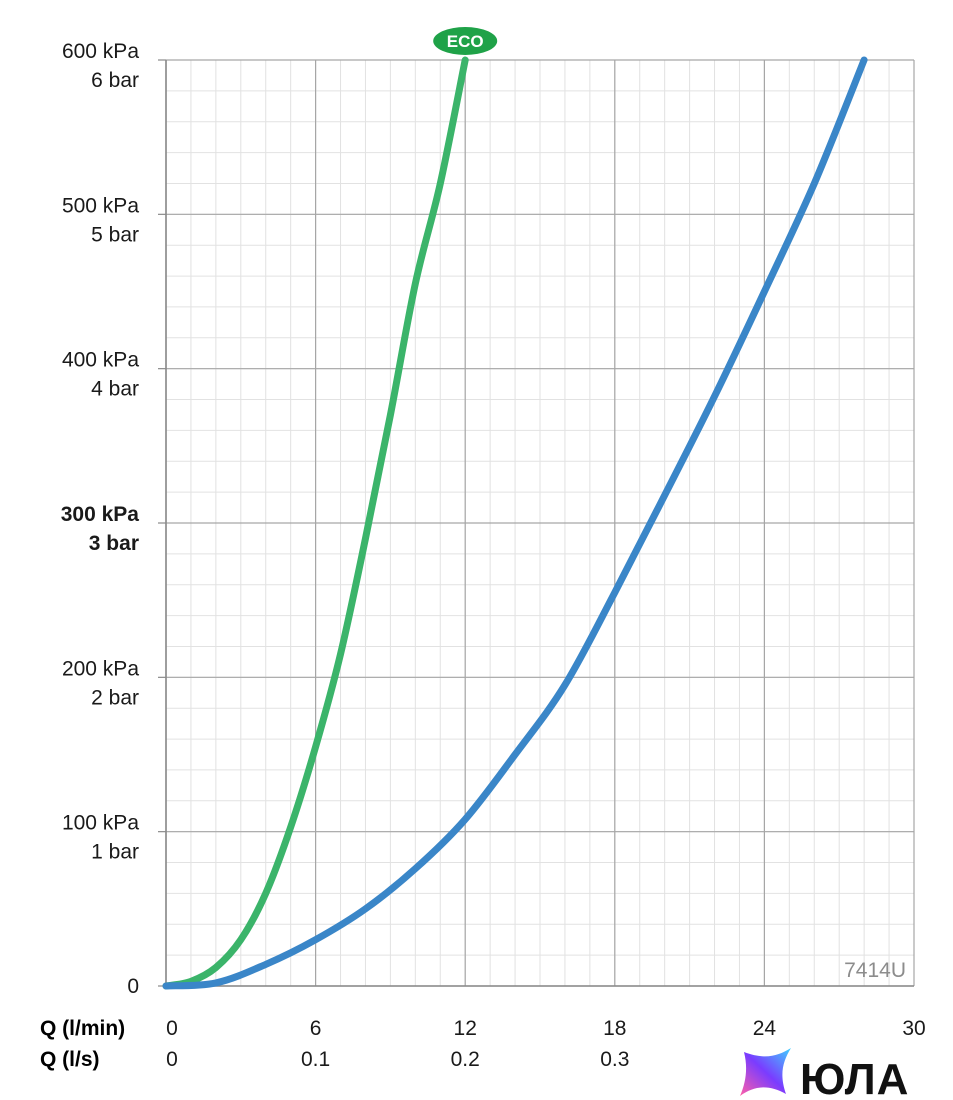  I want to click on eco-badge: ECO, so click(465, 41).